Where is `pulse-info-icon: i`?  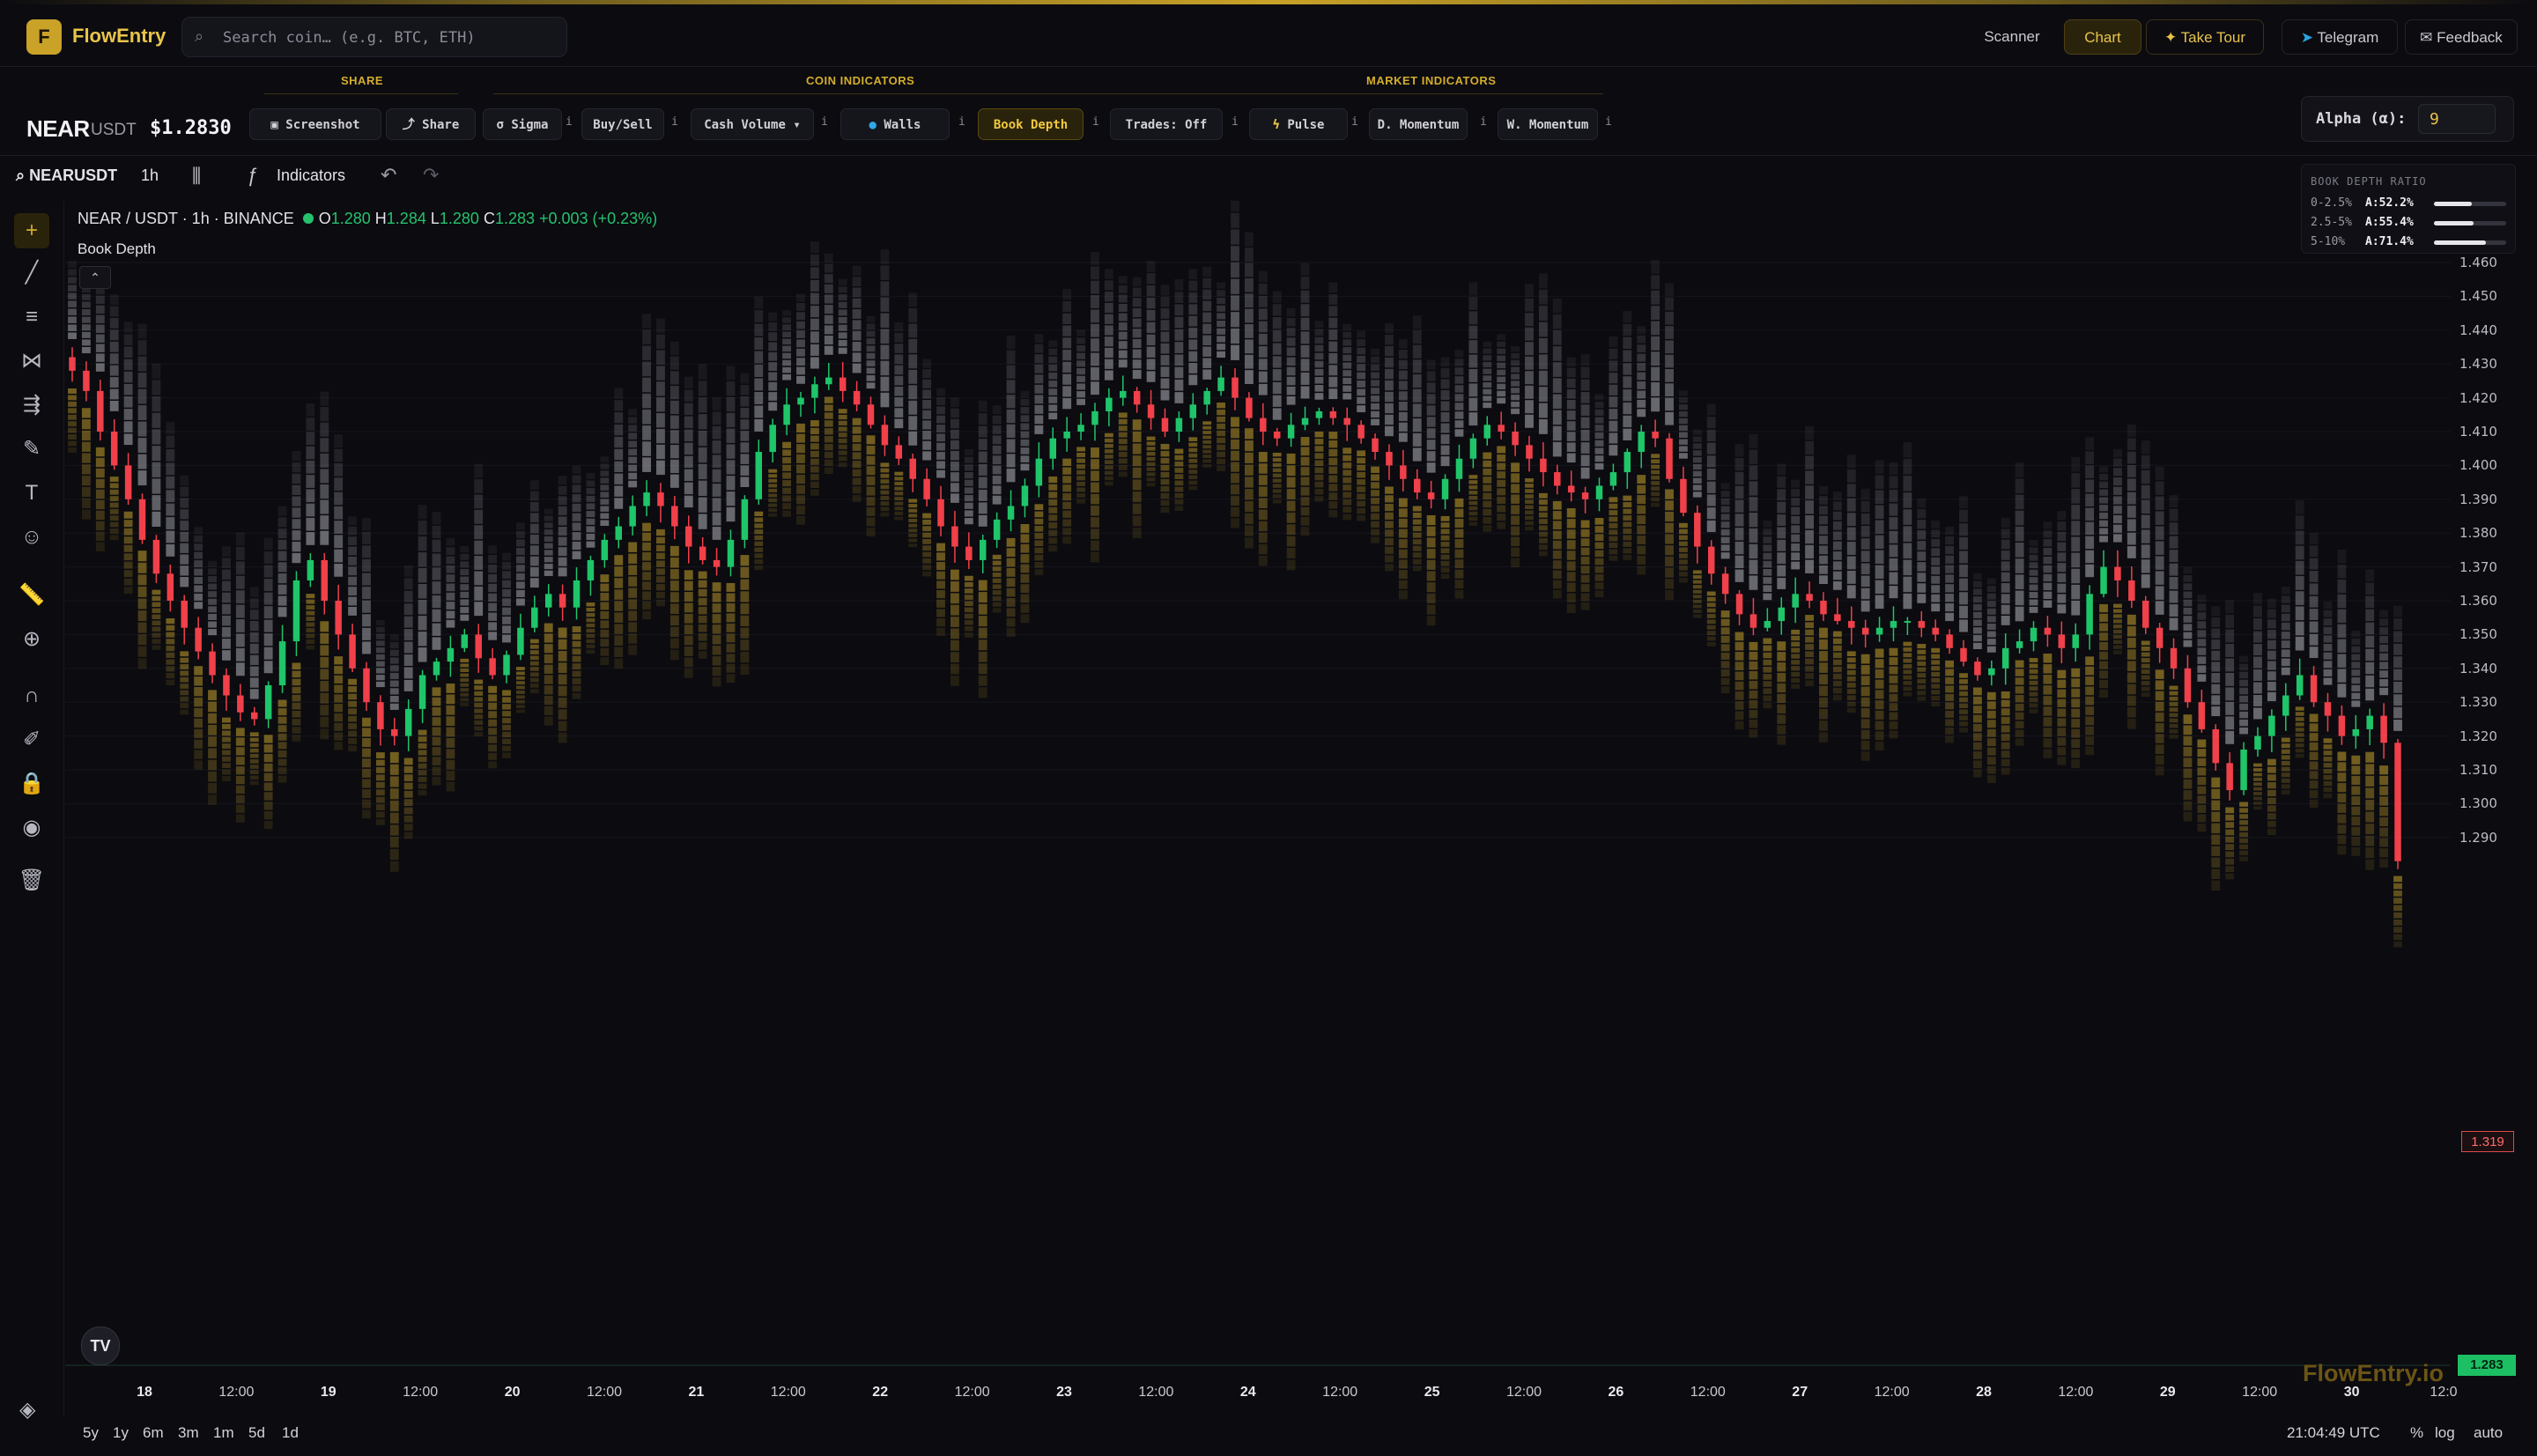
pulse-info-icon: i is located at coordinates (1355, 122).